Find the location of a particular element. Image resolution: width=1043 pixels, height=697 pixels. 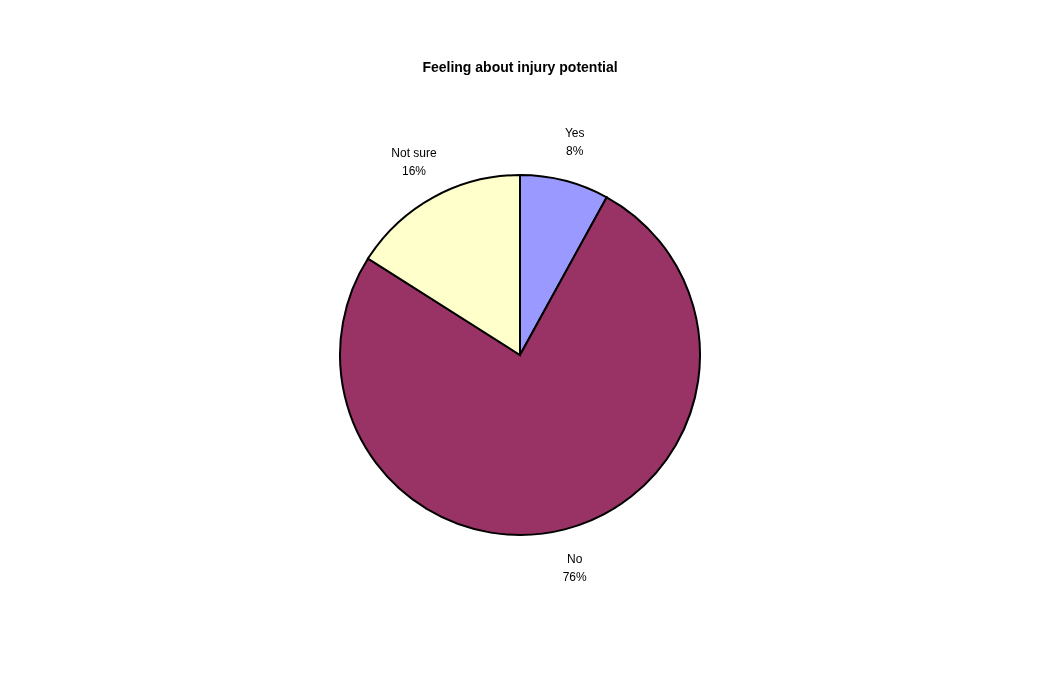

data-label: 8% is located at coordinates (575, 150).